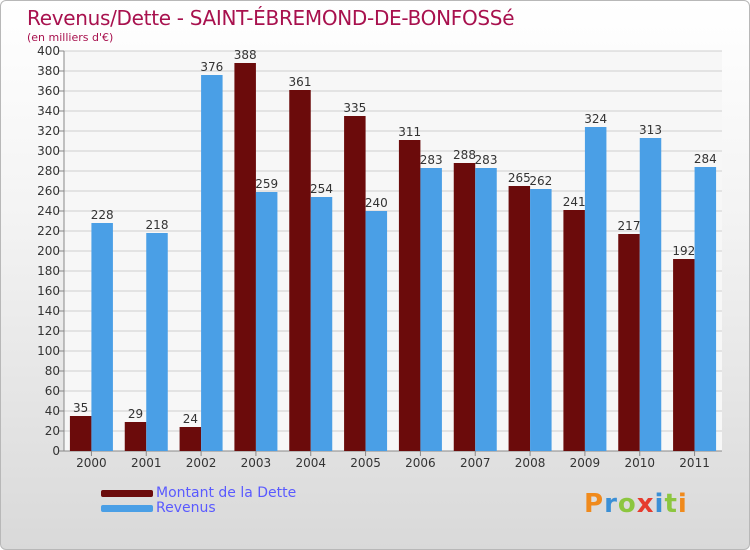  I want to click on proxiti-logo: Proxiti, so click(636, 504).